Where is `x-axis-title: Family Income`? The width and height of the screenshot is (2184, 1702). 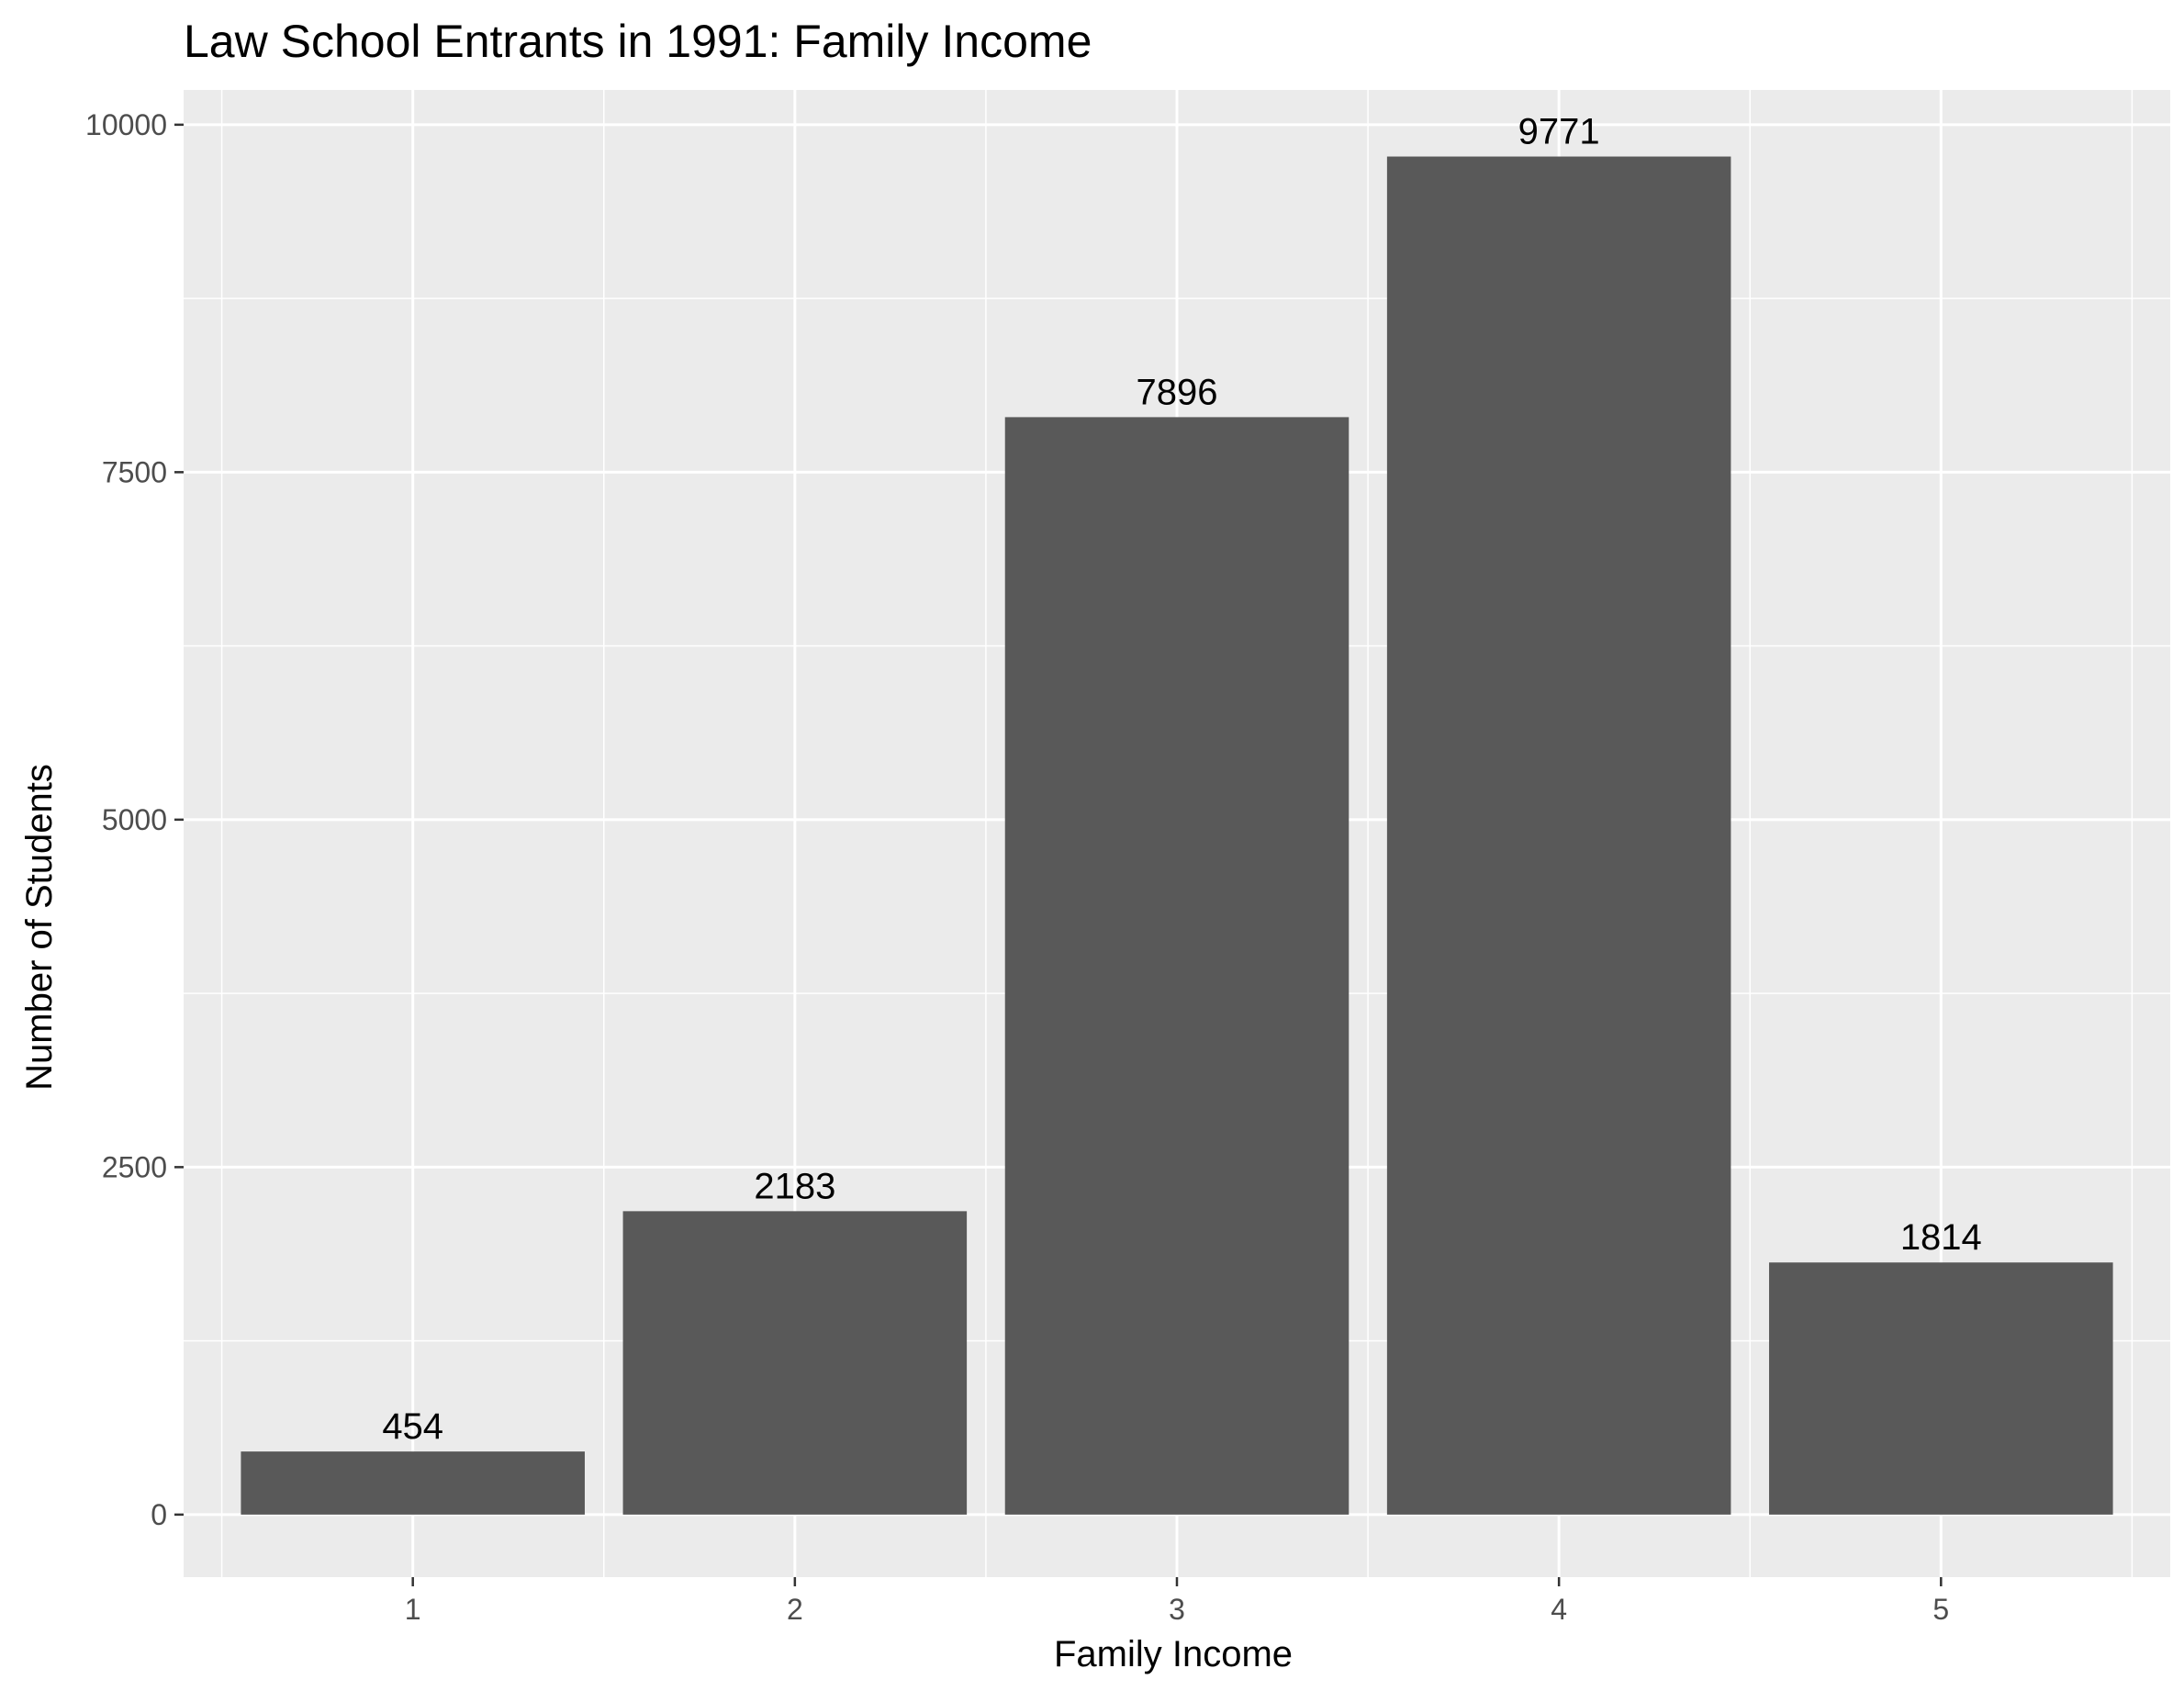 x-axis-title: Family Income is located at coordinates (1173, 1654).